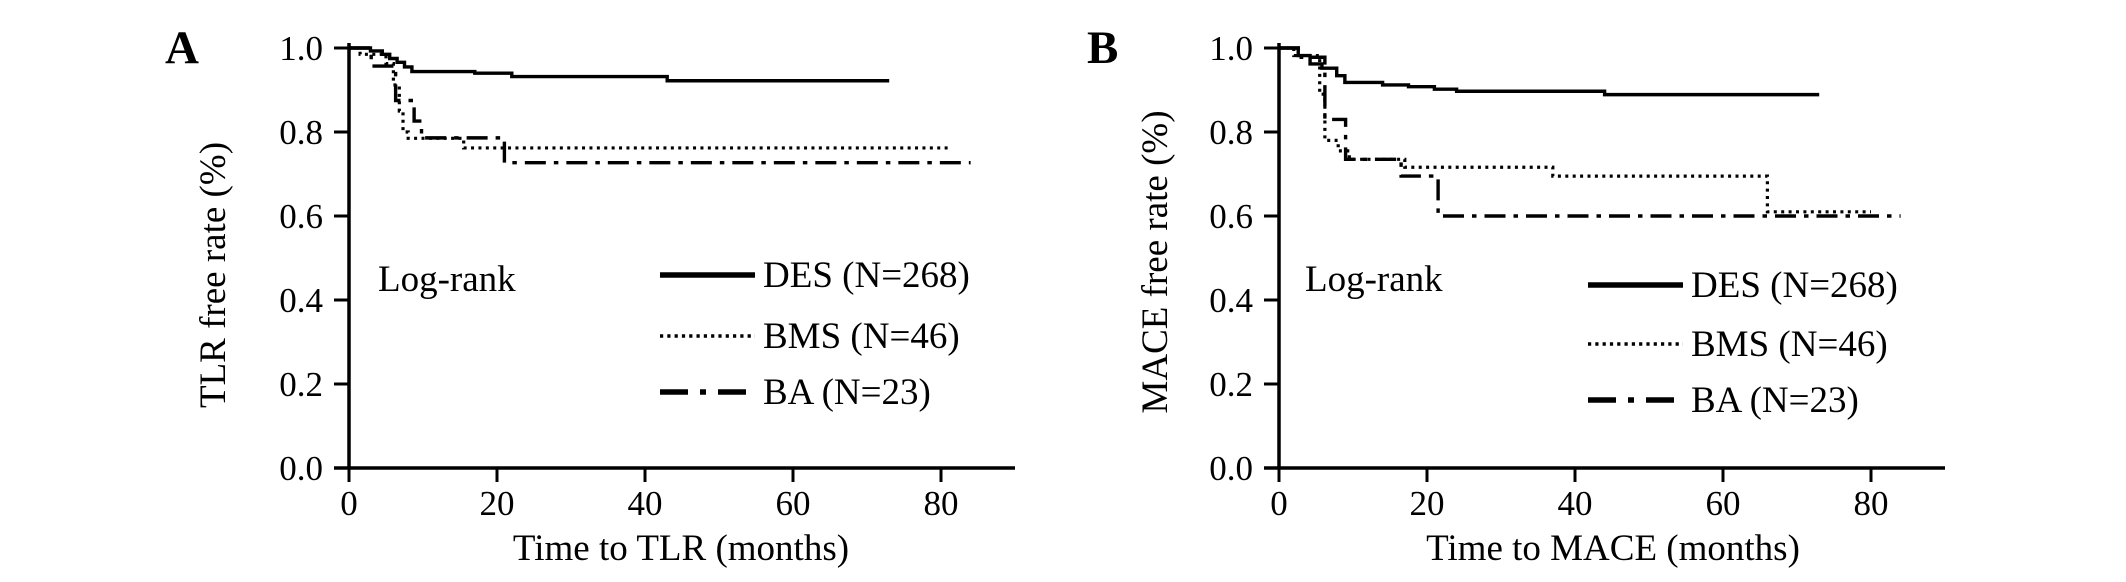 Image resolution: width=2126 pixels, height=582 pixels. What do you see at coordinates (447, 279) in the screenshot?
I see `panel-a-logrank-label: Log-rank` at bounding box center [447, 279].